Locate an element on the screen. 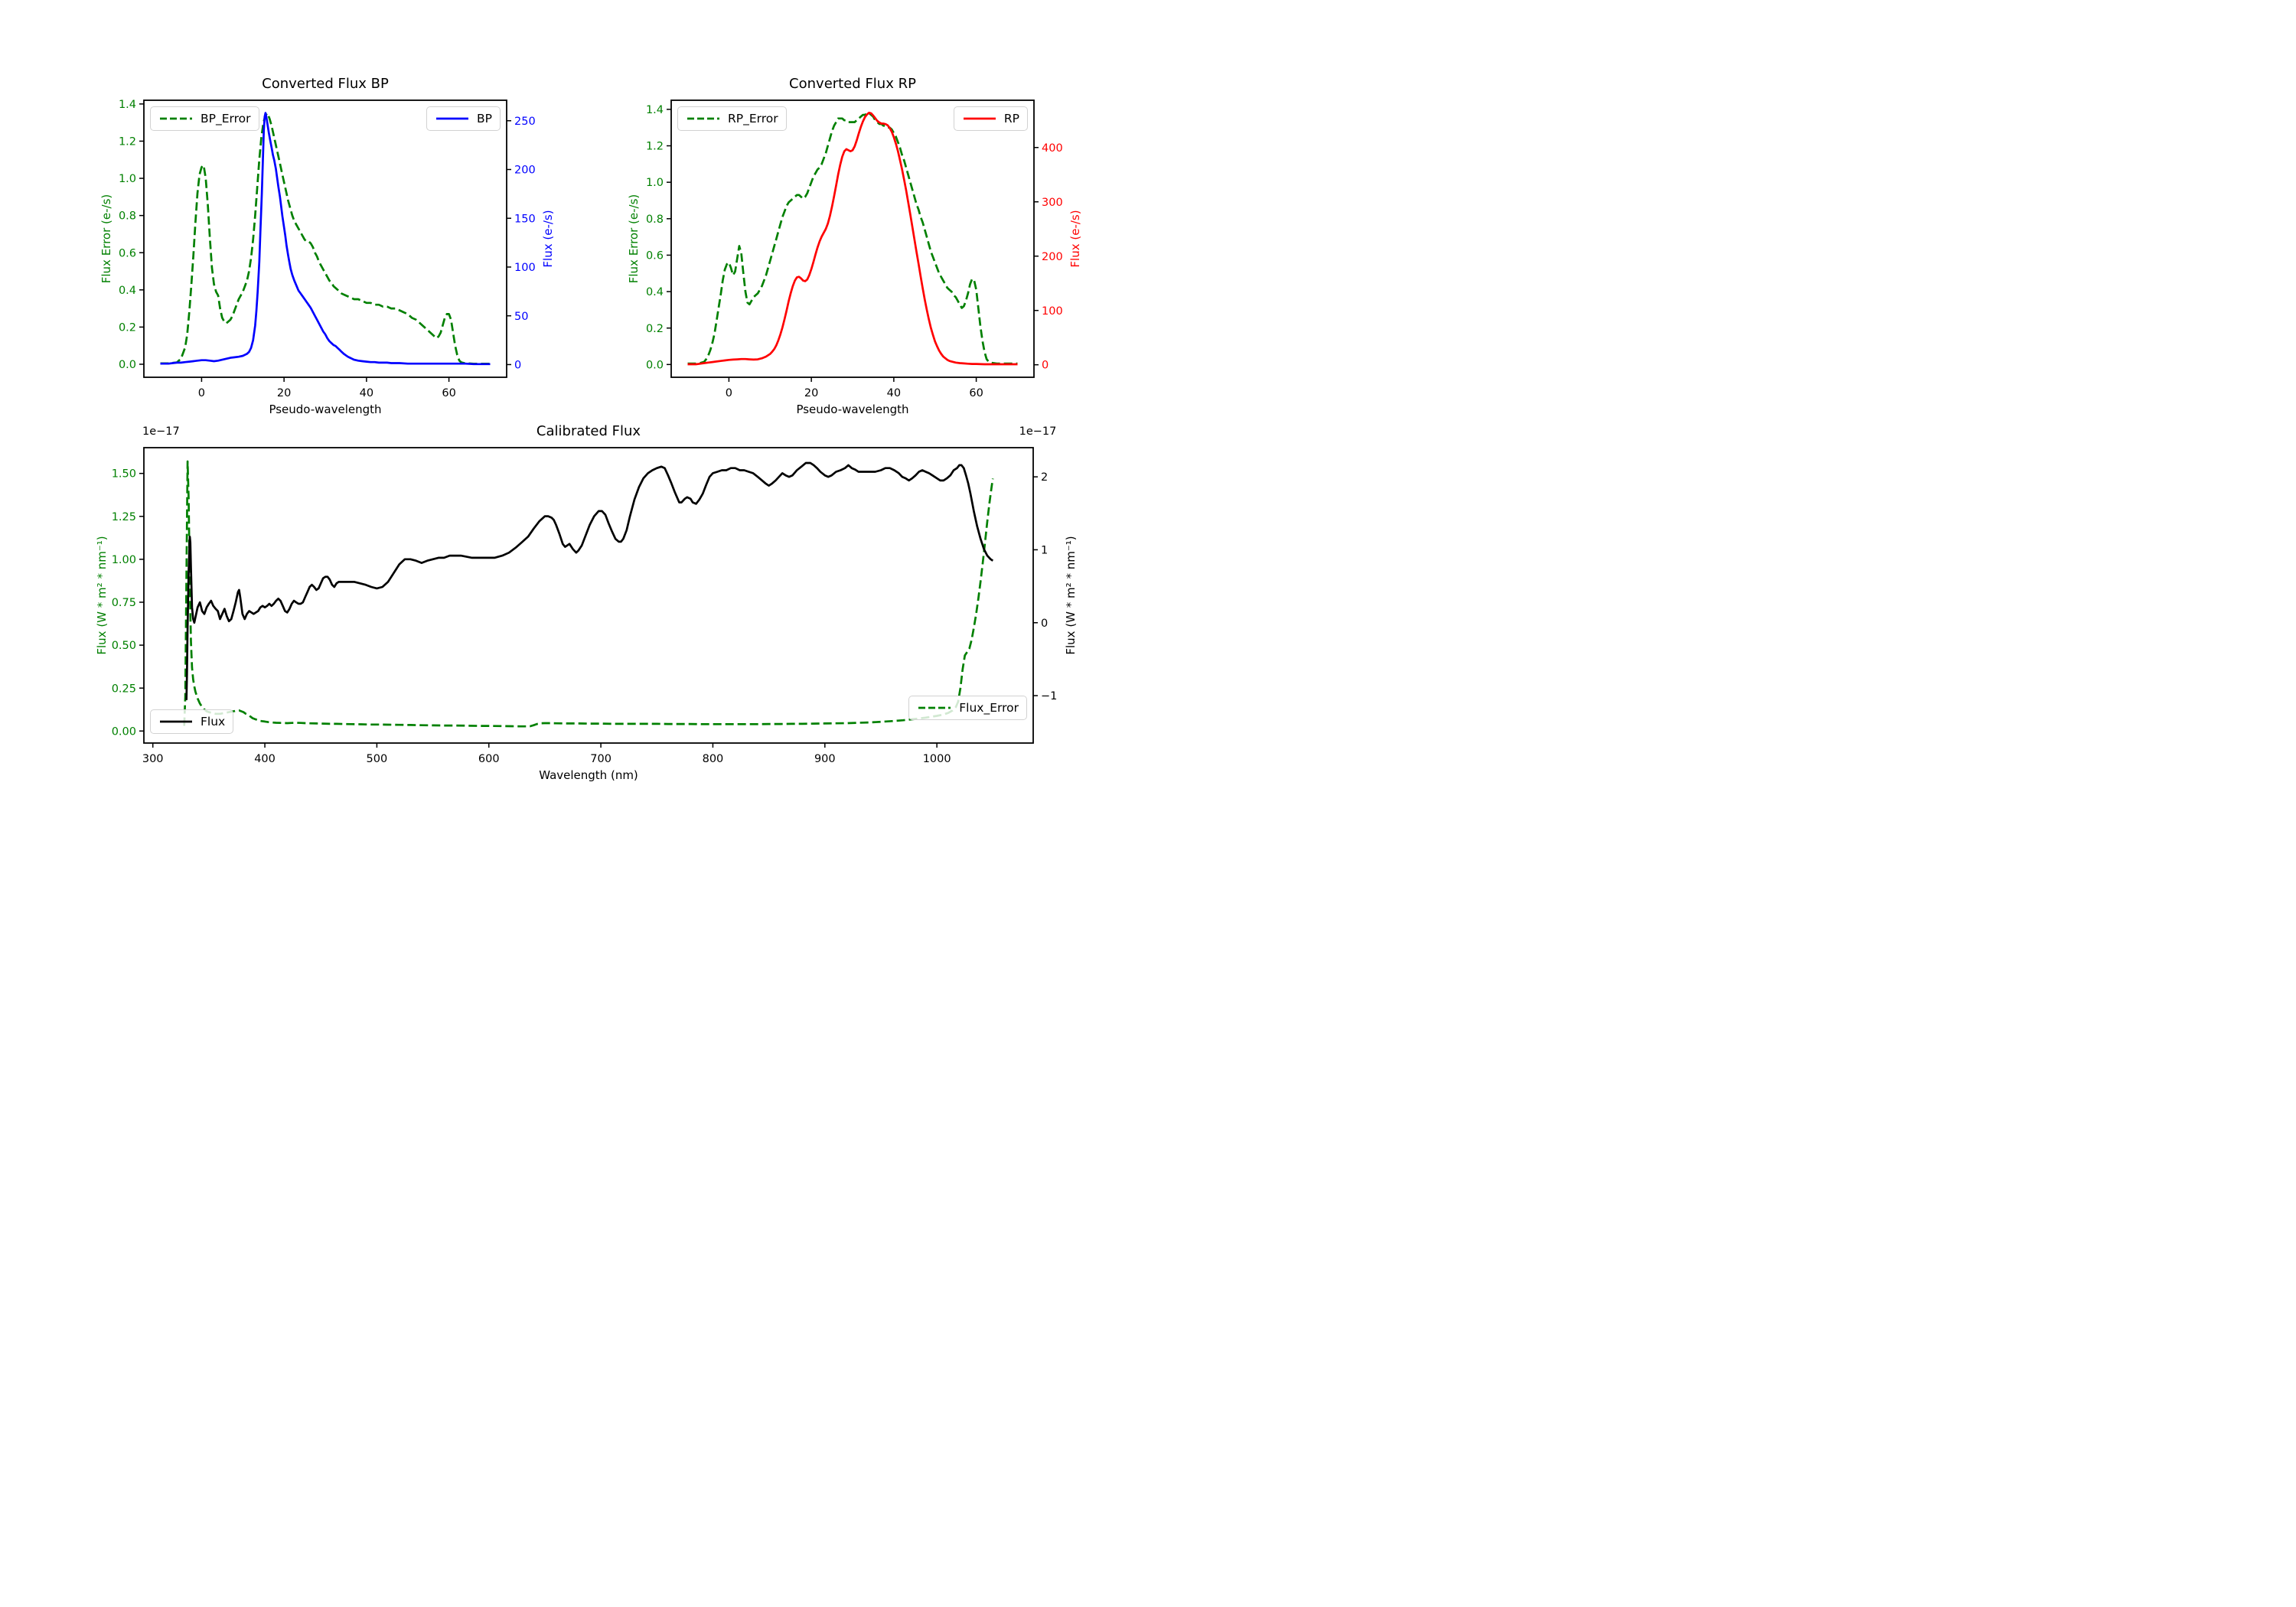  tick-label: 0.50 is located at coordinates (124, 646).